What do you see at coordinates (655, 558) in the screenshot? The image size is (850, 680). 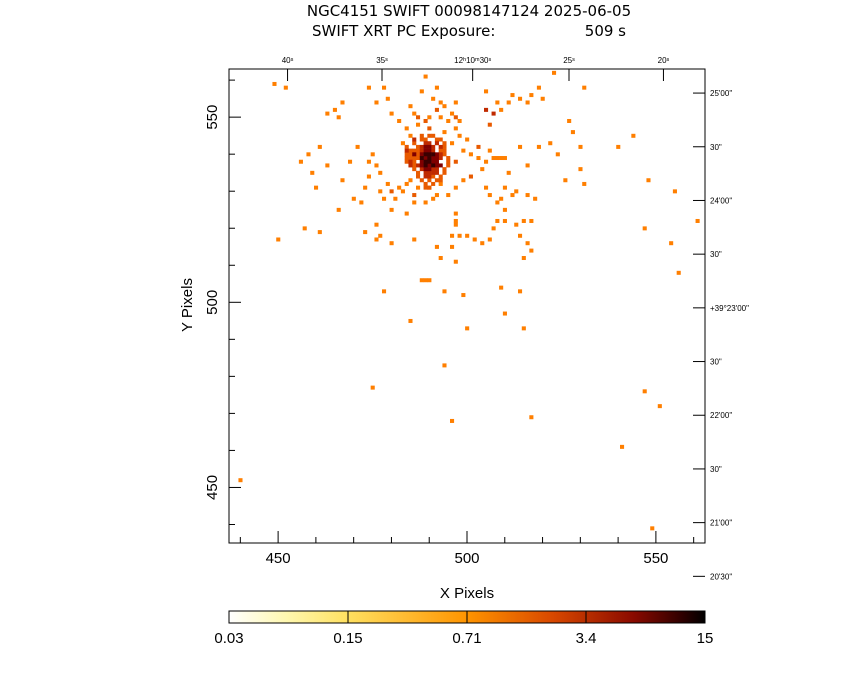 I see `x-tick-label: 550` at bounding box center [655, 558].